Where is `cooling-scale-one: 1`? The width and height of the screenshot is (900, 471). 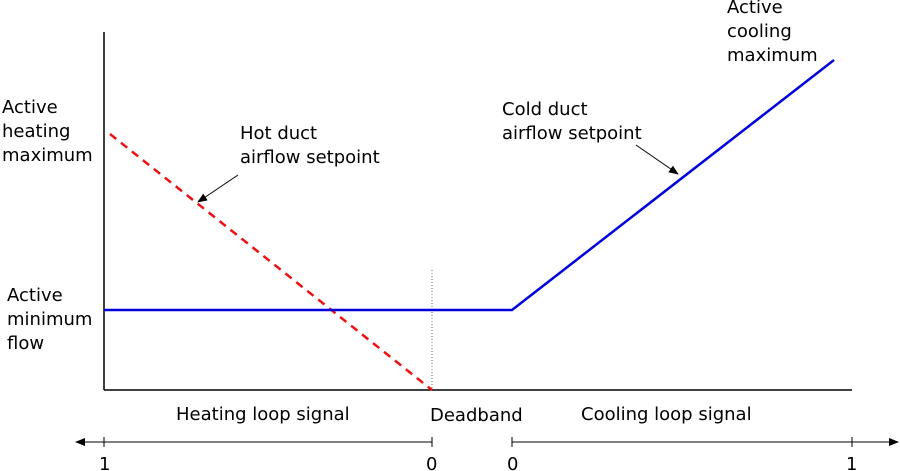 cooling-scale-one: 1 is located at coordinates (851, 462).